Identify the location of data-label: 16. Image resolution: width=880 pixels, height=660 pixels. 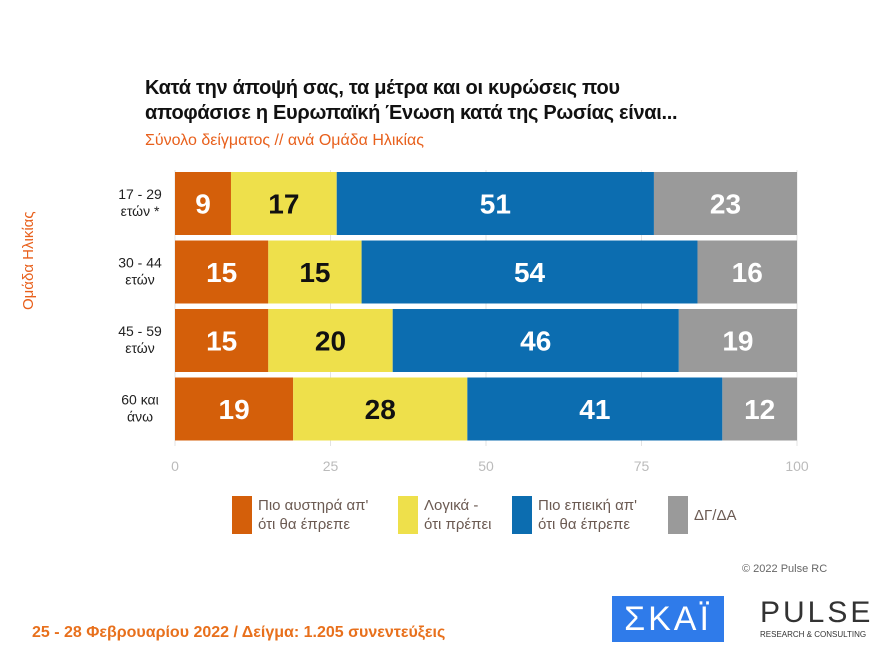
(747, 272).